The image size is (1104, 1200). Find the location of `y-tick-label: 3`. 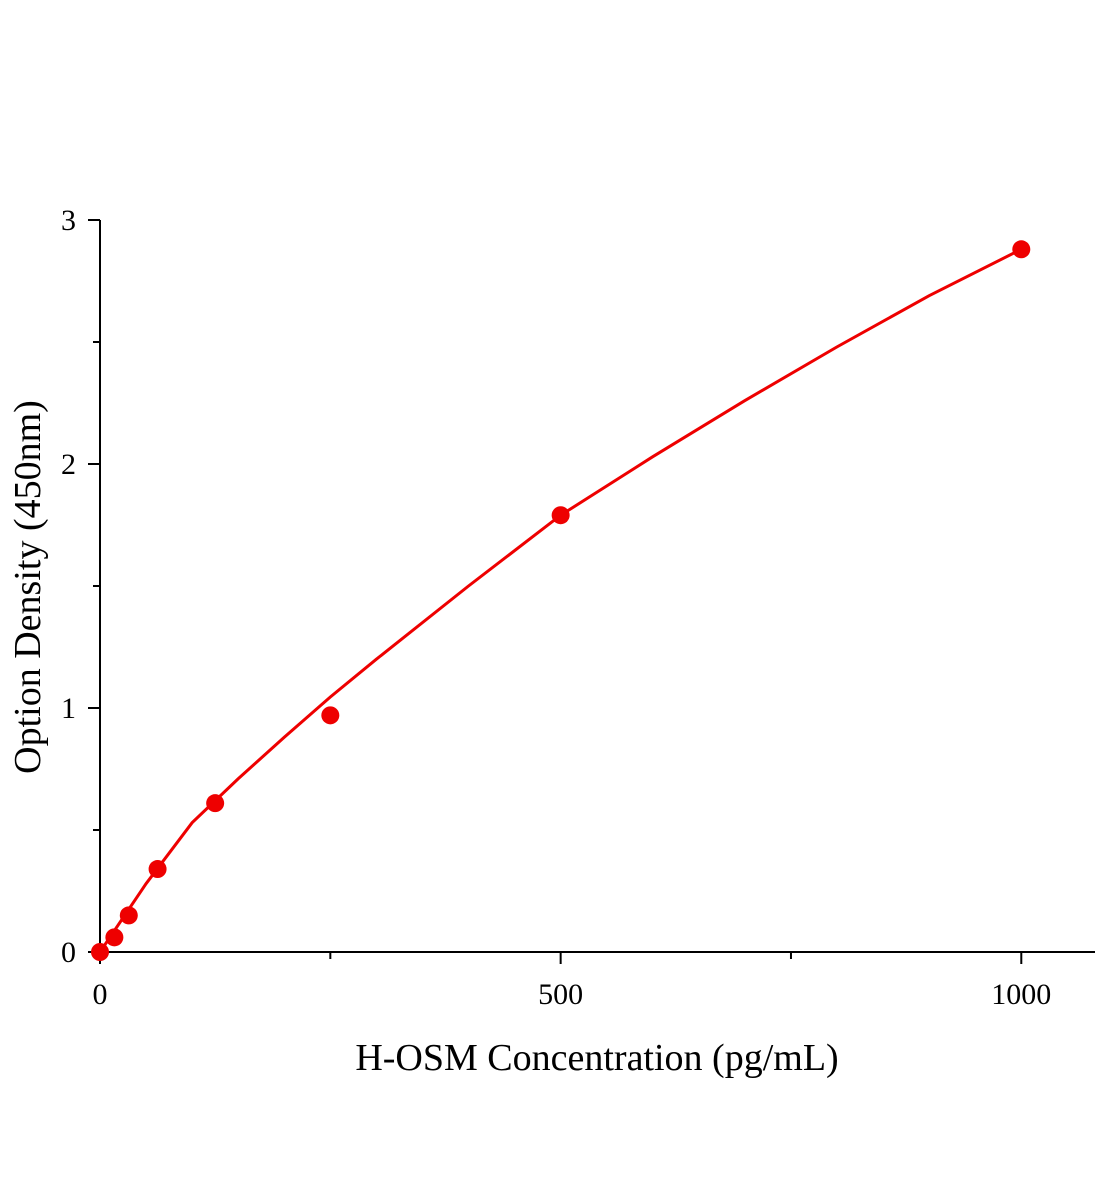

y-tick-label: 3 is located at coordinates (68, 220).